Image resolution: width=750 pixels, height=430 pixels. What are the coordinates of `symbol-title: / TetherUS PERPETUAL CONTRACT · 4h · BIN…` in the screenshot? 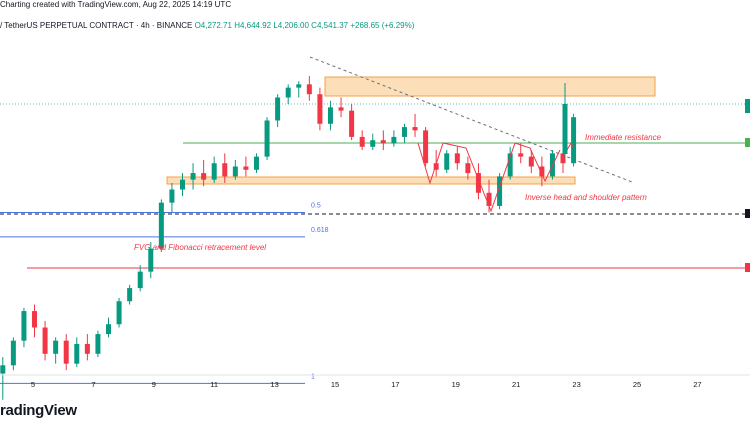 It's located at (96, 25).